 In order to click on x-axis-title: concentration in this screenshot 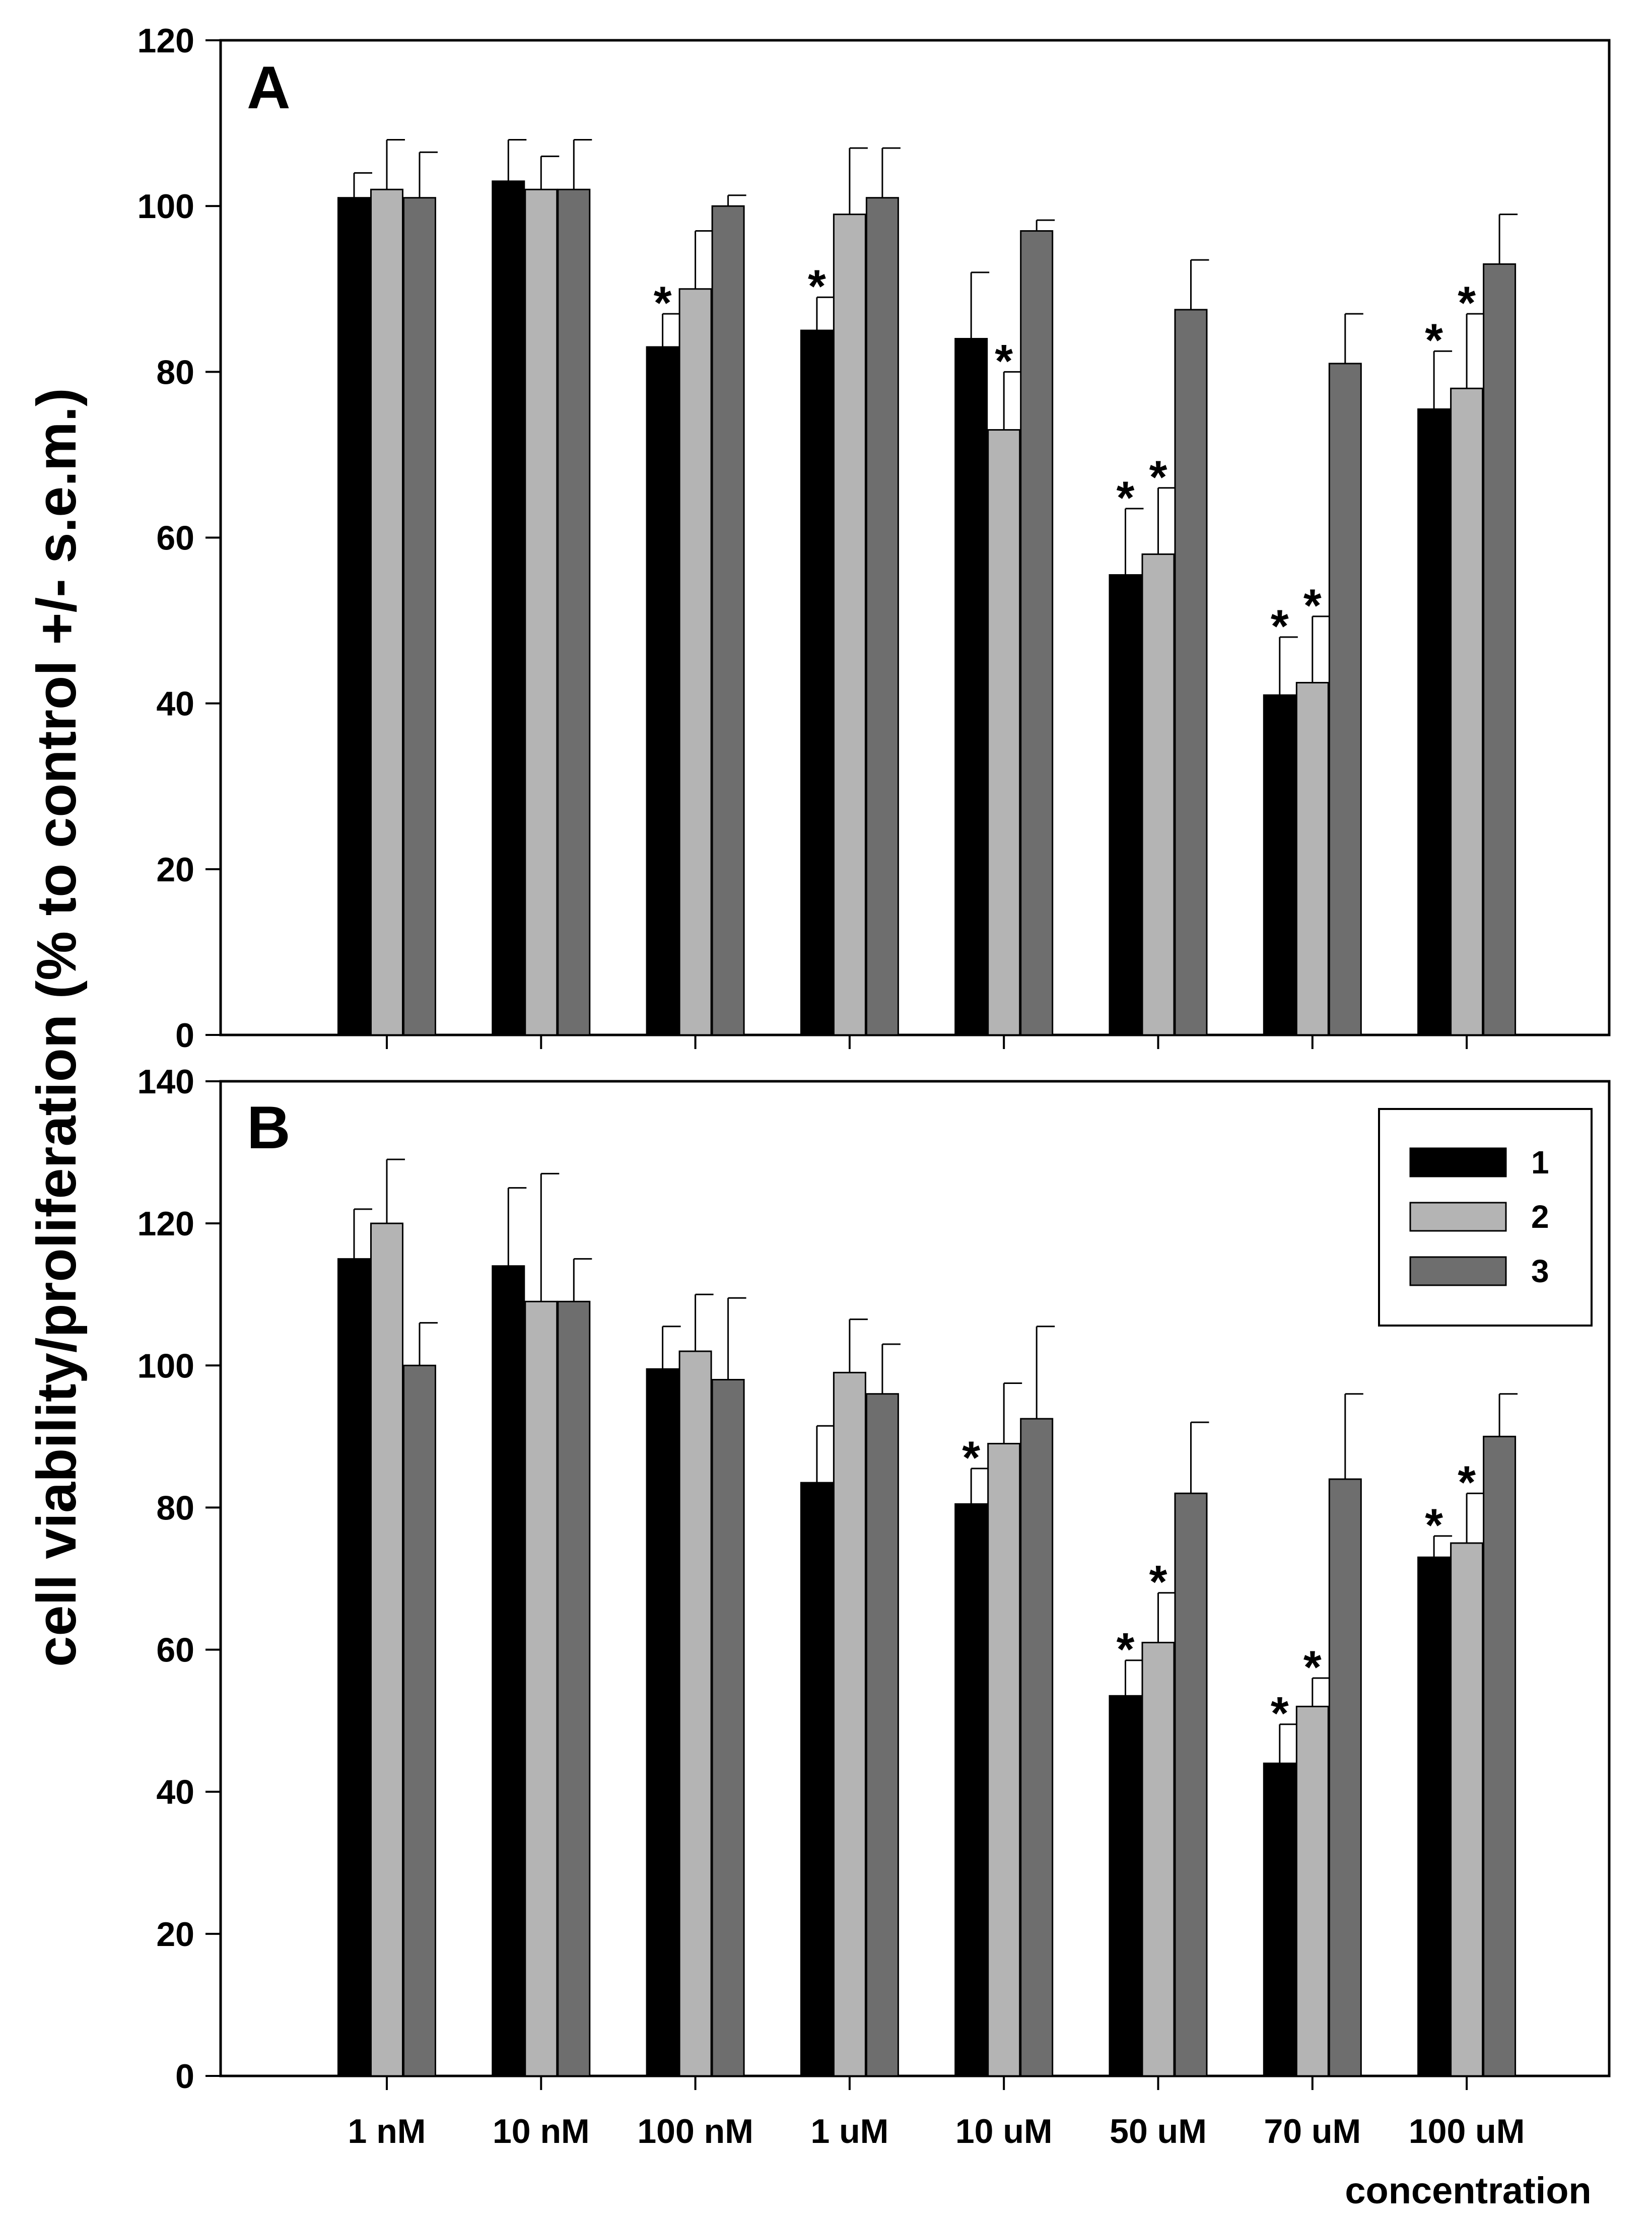, I will do `click(1468, 2190)`.